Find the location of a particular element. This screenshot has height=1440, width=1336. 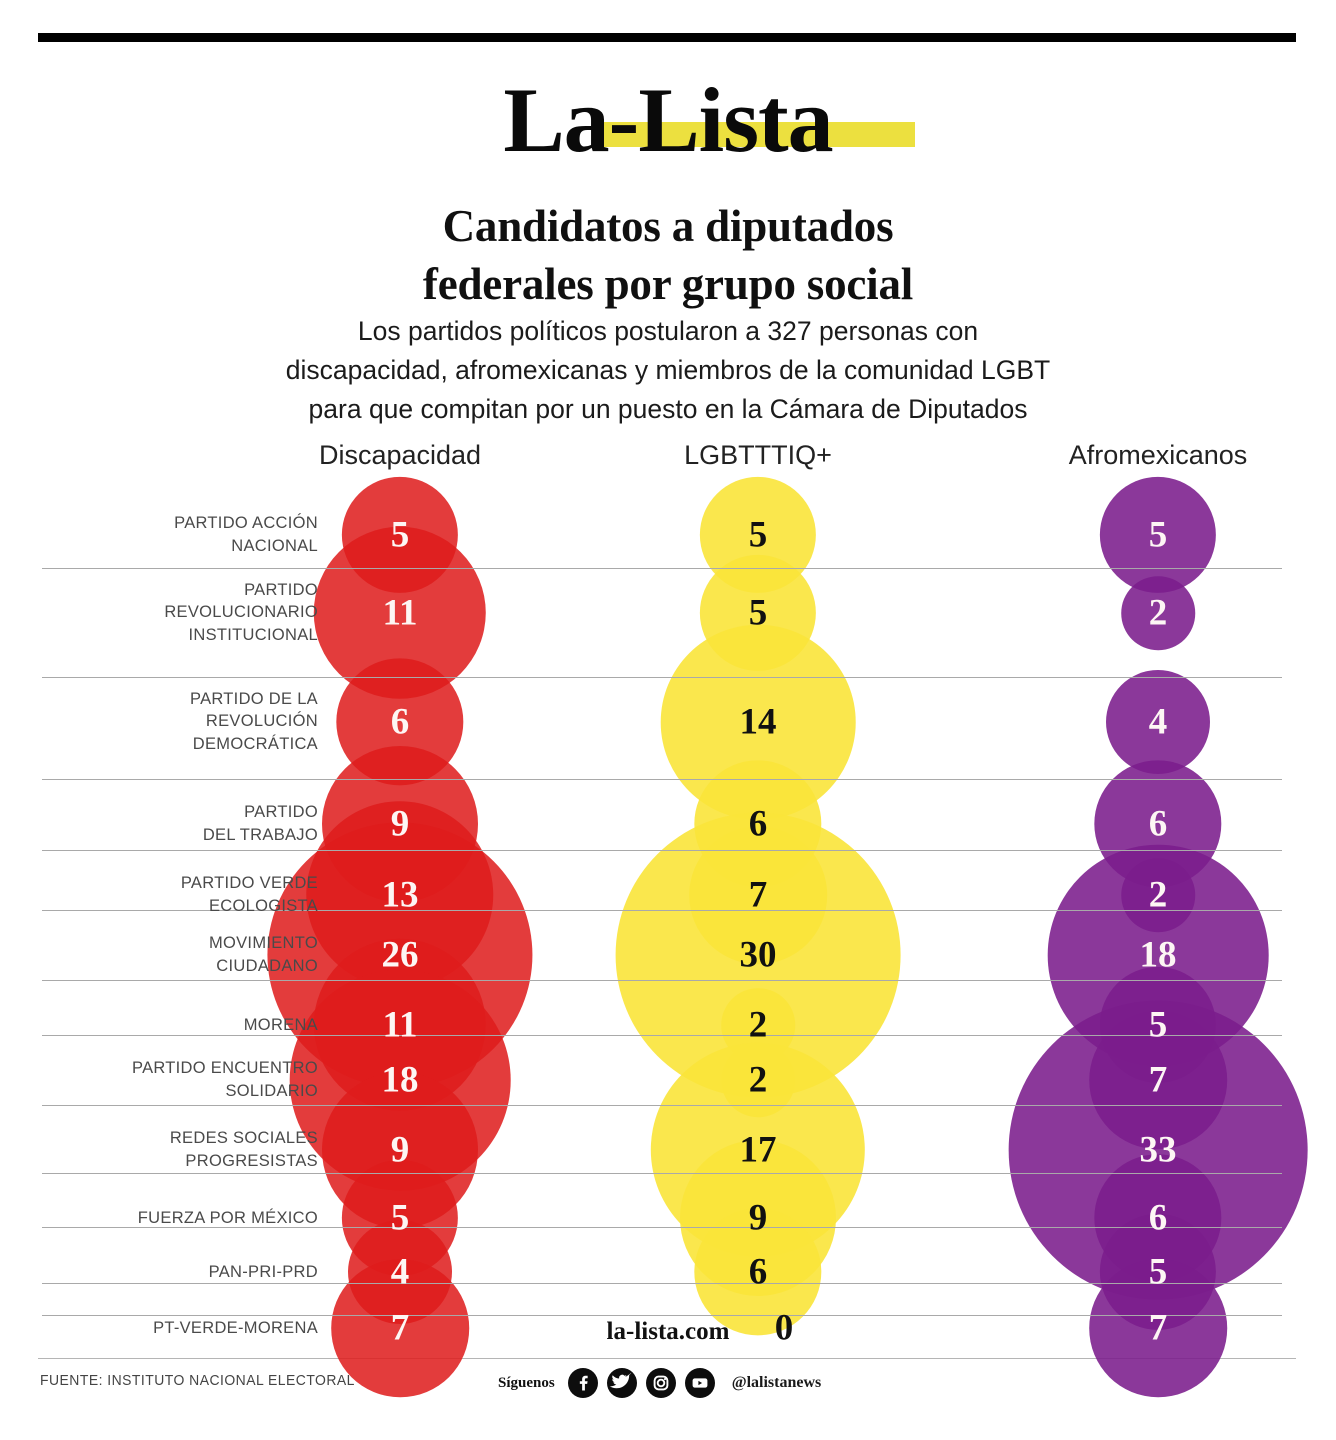

row-label-party: PAN-PRI-PRD is located at coordinates (168, 1272).